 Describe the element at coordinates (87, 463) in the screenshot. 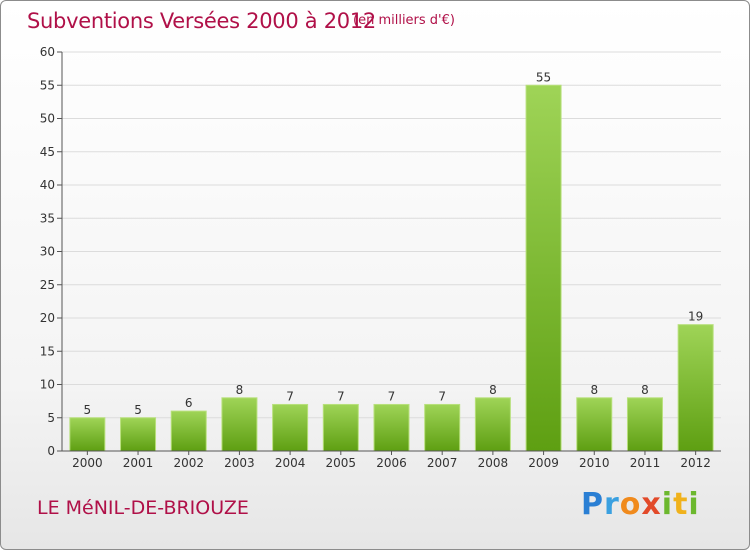

I see `x-tick-label: 2000` at that location.